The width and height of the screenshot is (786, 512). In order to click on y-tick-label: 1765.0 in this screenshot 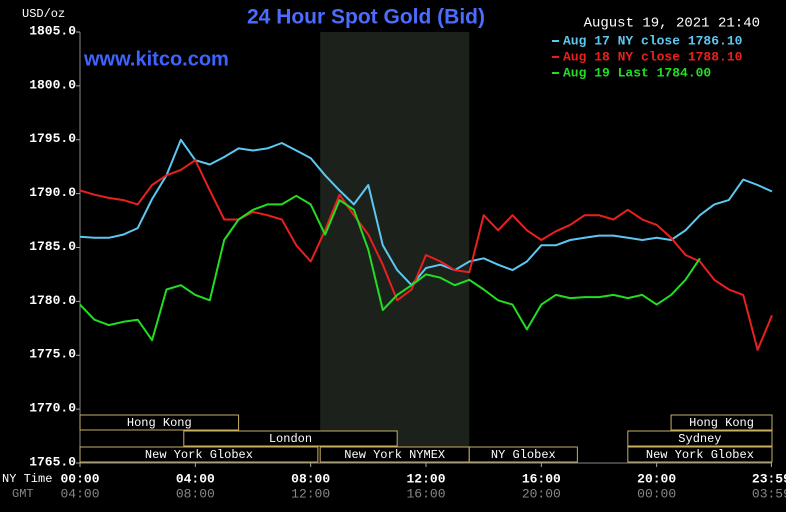, I will do `click(52, 461)`.